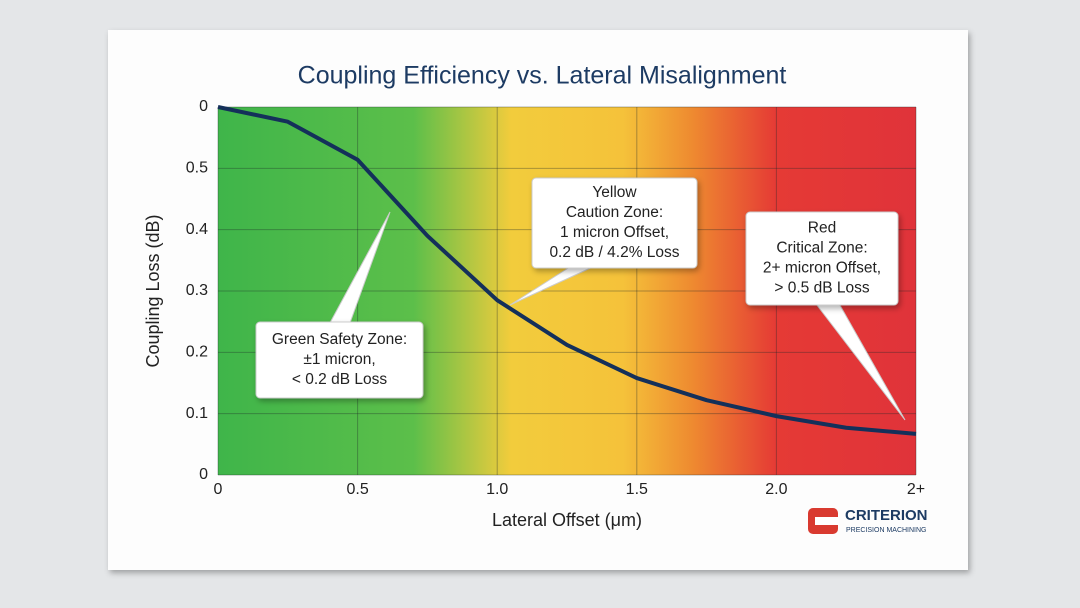 This screenshot has height=608, width=1080. Describe the element at coordinates (614, 252) in the screenshot. I see `callout-text: 0.2 dB / 4.2% Loss` at that location.